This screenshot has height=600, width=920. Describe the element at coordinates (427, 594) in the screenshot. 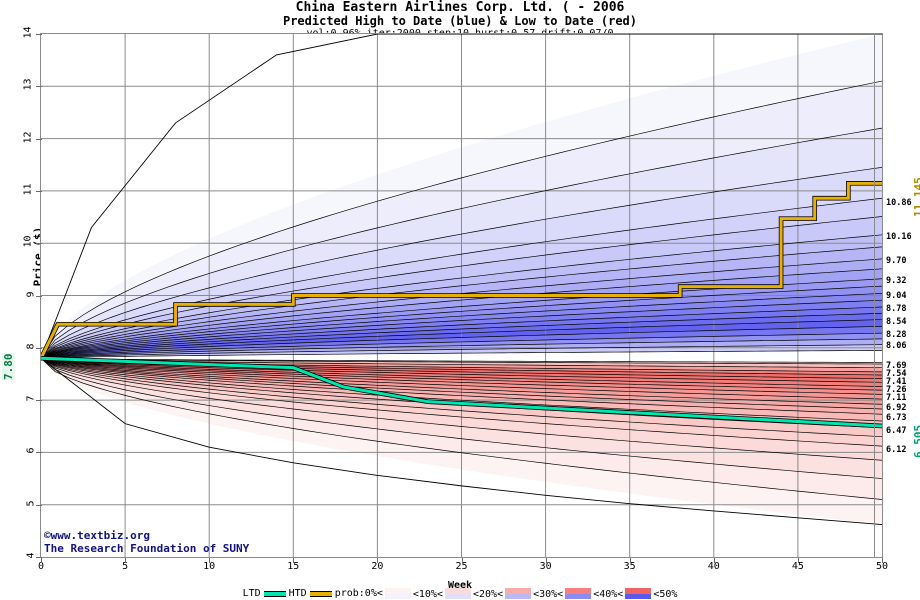

I see `legend-band-label: <10%<` at that location.